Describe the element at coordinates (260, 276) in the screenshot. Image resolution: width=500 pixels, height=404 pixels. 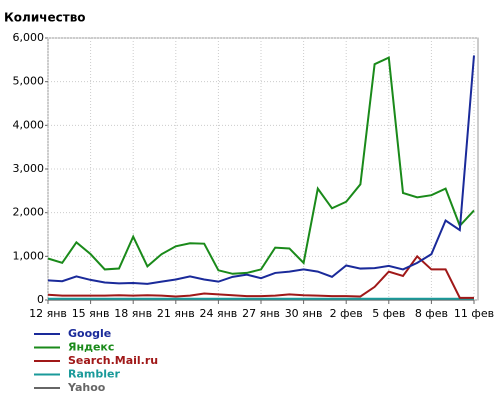
I see `series-line` at that location.